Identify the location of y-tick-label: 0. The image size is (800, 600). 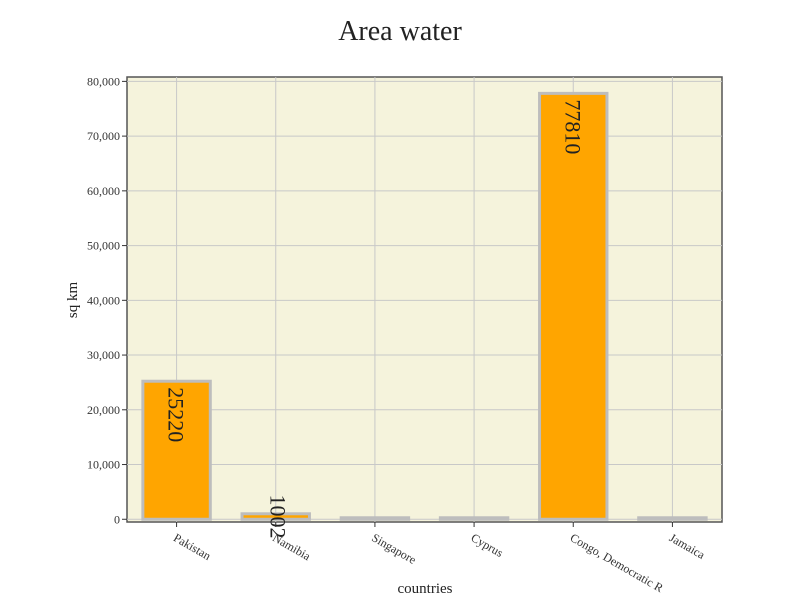
(117, 519).